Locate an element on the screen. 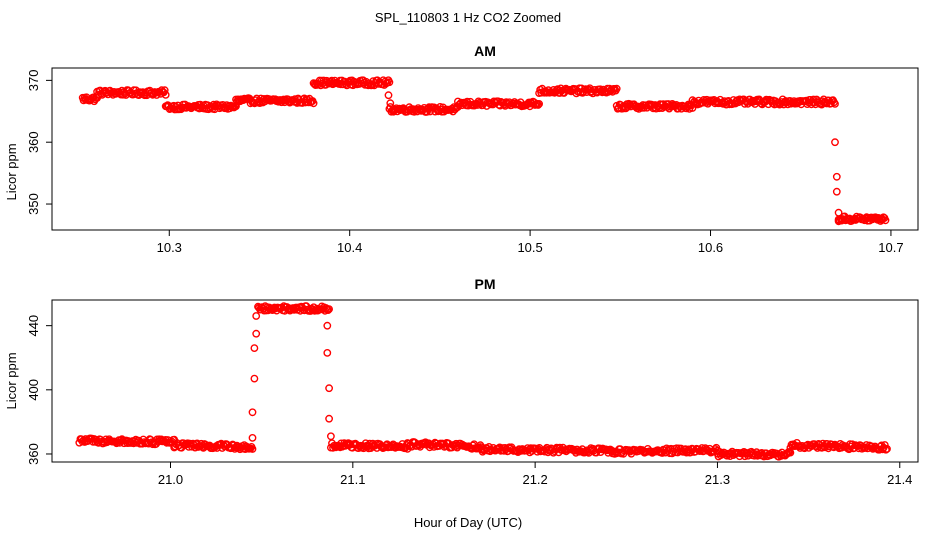  y-tick-label: 370 is located at coordinates (33, 81).